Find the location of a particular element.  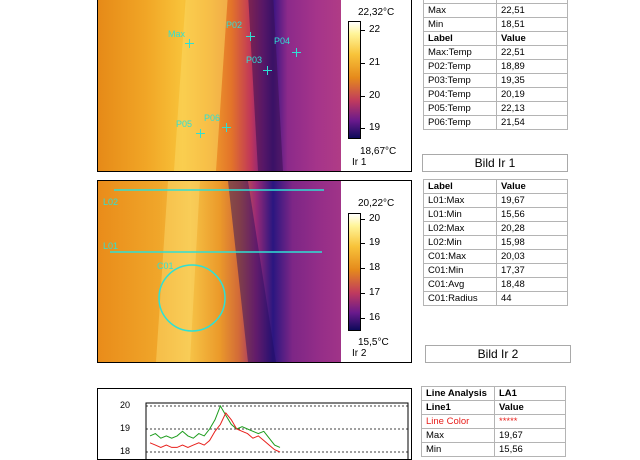

scale-2-tick-label: 18 is located at coordinates (375, 267).